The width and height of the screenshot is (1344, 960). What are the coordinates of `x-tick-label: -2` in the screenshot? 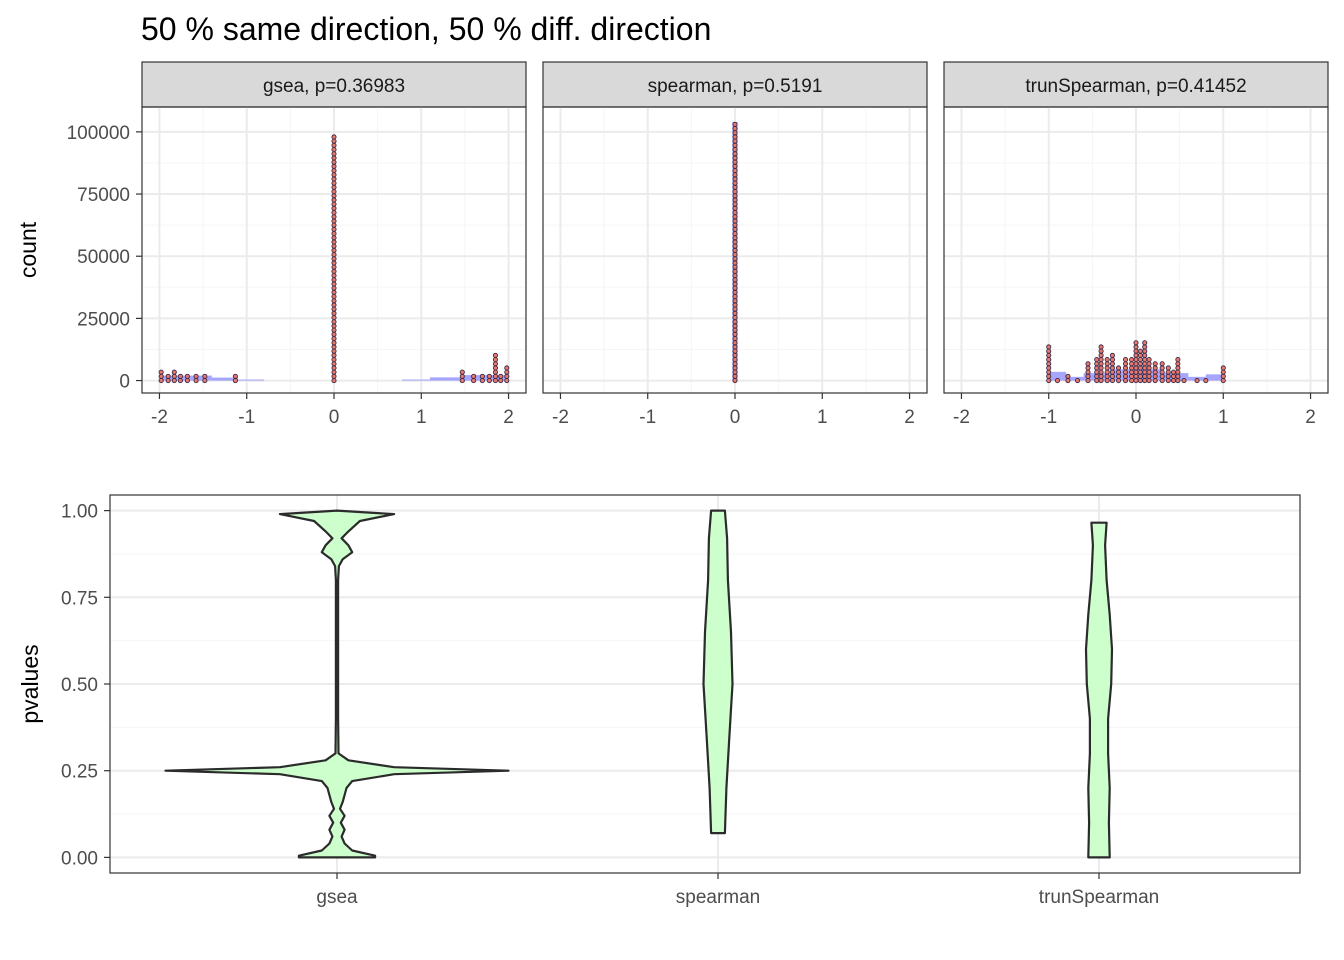 It's located at (560, 417).